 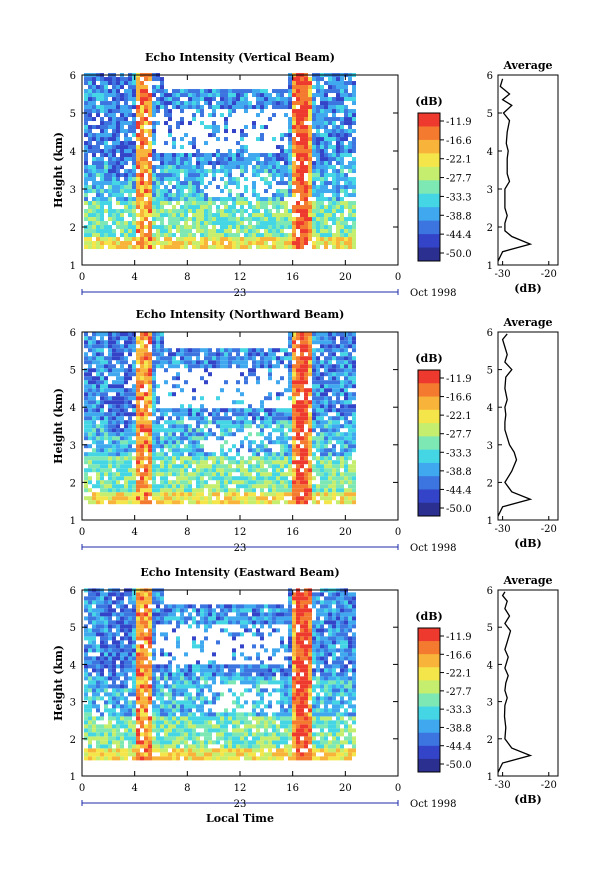 What do you see at coordinates (490, 114) in the screenshot?
I see `profile-y-tick-label: 5` at bounding box center [490, 114].